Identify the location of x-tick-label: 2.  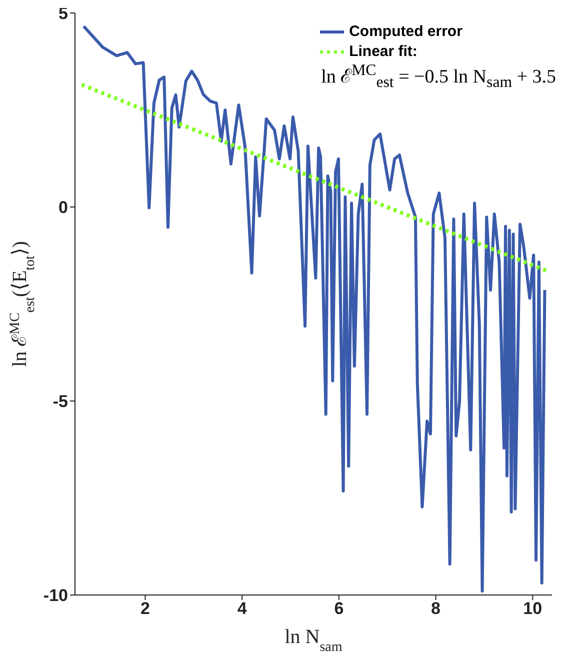
(145, 608).